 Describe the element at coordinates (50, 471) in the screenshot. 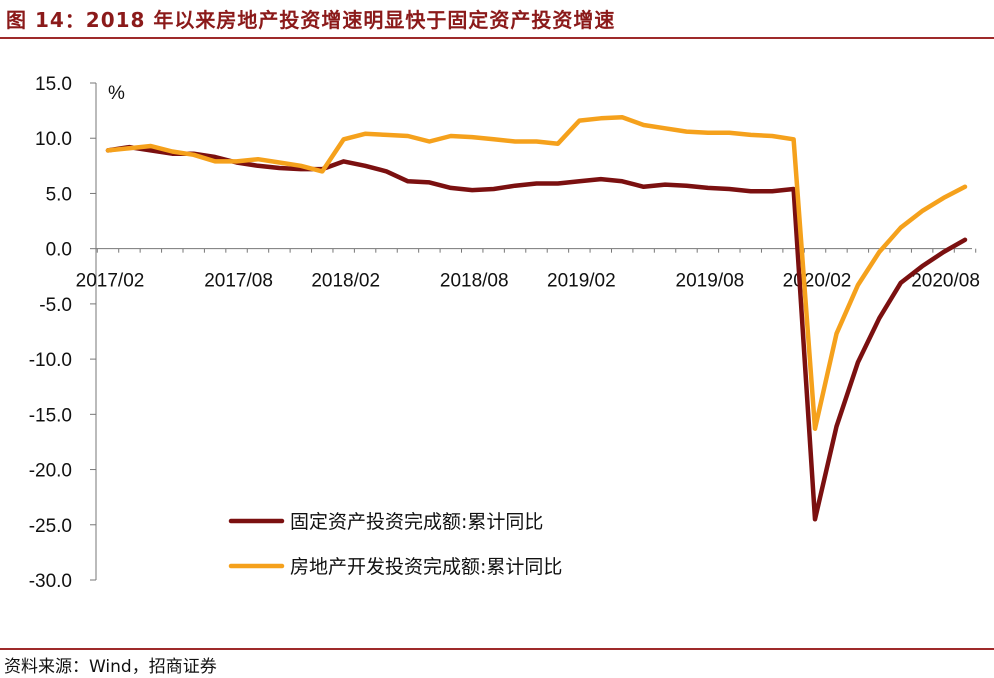

I see `y-tick-label: -20.0` at that location.